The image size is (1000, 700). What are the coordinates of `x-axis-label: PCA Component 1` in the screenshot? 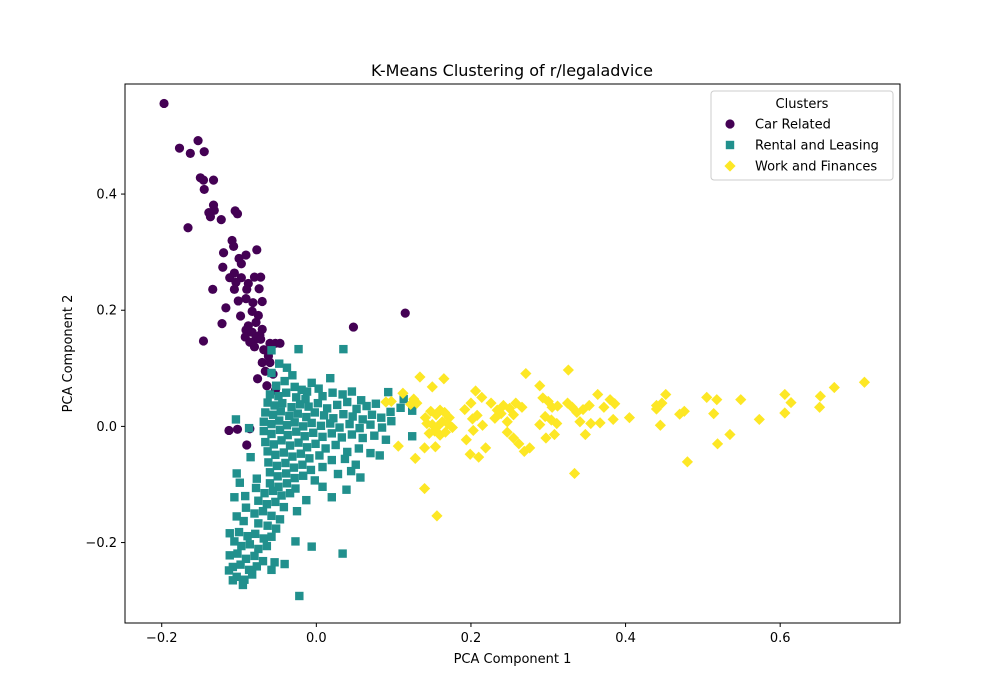 It's located at (513, 659).